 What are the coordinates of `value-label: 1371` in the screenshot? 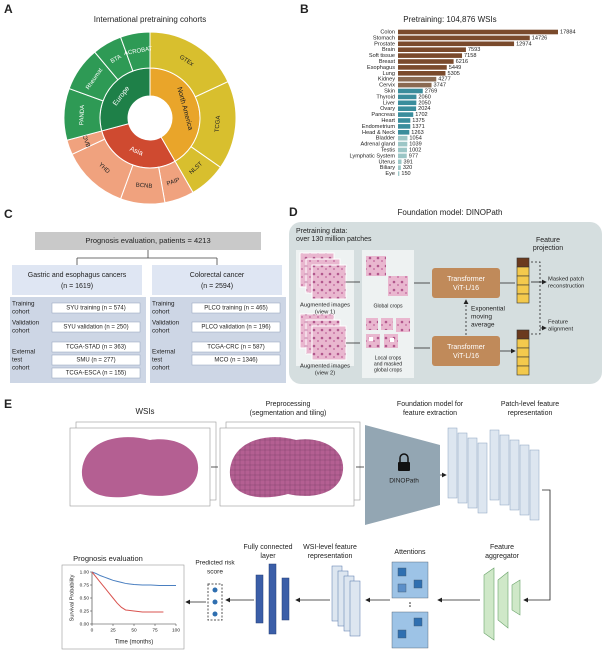 It's located at (418, 127).